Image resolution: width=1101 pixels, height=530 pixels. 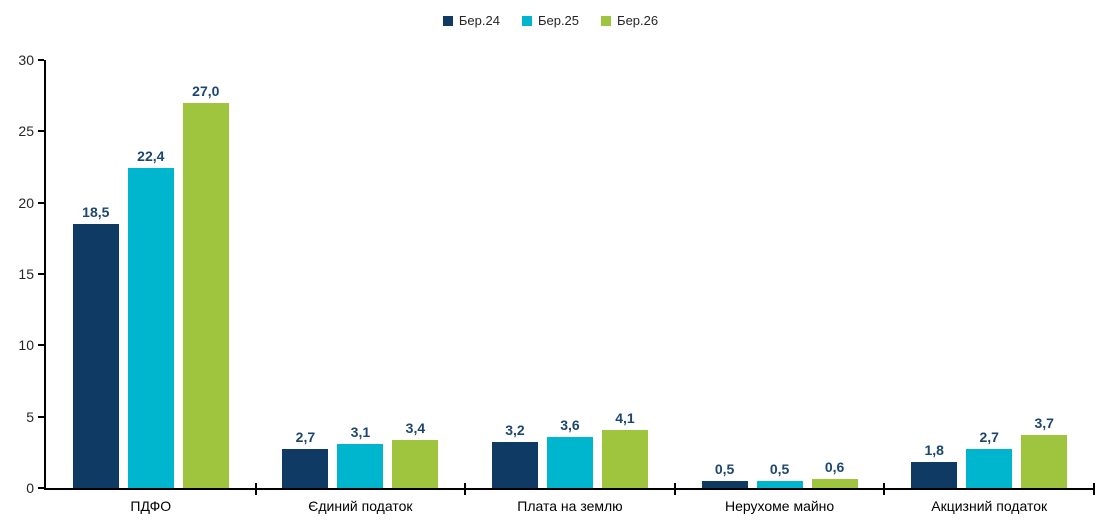 I want to click on bar-slot: 27,0, so click(x=205, y=286).